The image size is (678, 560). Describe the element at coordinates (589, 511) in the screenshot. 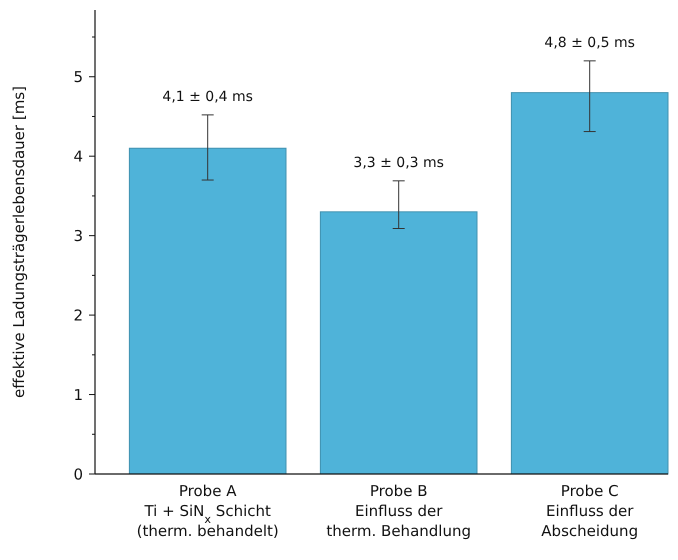

I see `x-tick-label: Probe C Einfluss der Abscheidung` at that location.